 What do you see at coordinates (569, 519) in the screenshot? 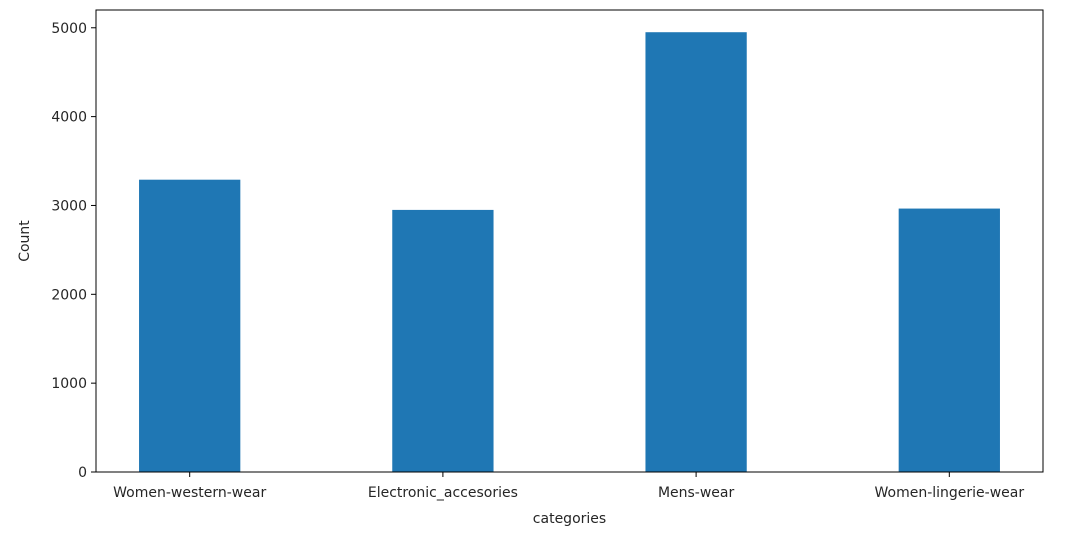
I see `x-axis-label: categories` at bounding box center [569, 519].